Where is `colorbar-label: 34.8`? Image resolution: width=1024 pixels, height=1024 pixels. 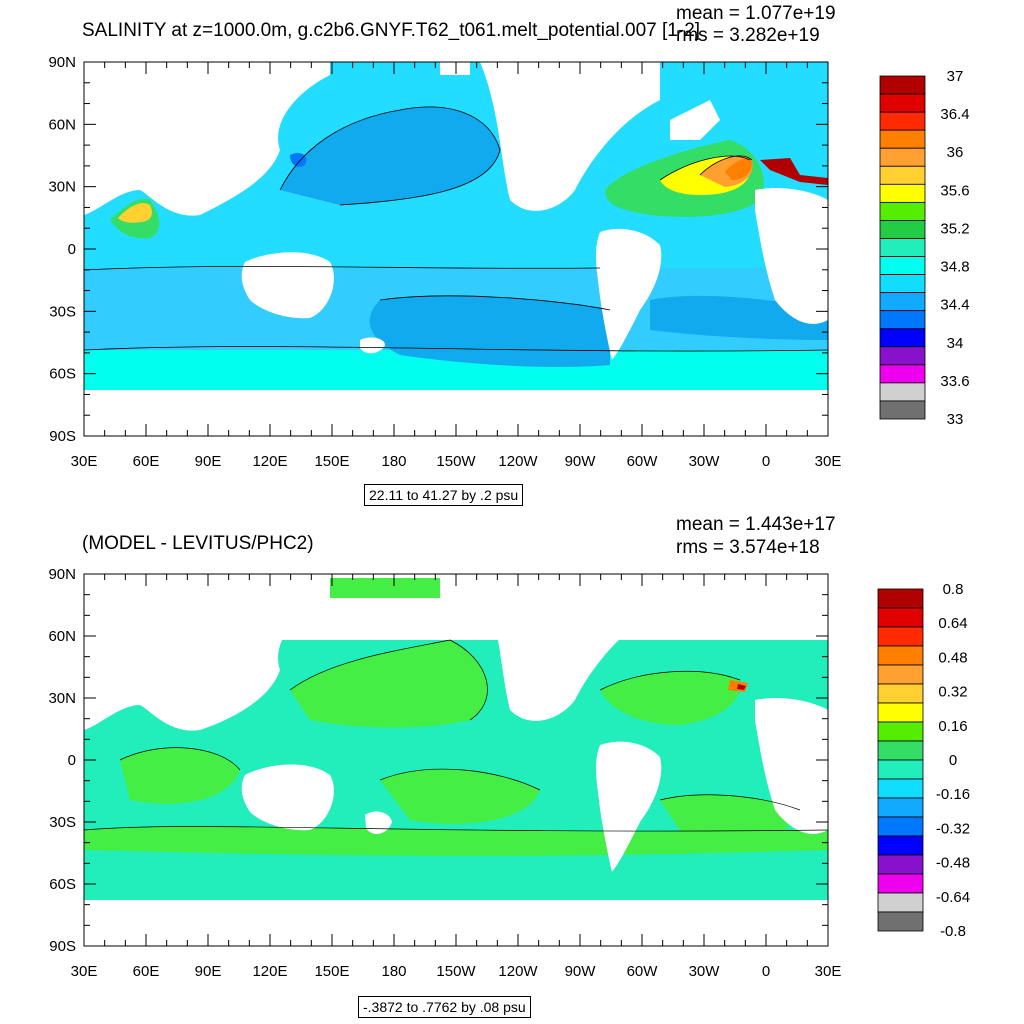 colorbar-label: 34.8 is located at coordinates (954, 267).